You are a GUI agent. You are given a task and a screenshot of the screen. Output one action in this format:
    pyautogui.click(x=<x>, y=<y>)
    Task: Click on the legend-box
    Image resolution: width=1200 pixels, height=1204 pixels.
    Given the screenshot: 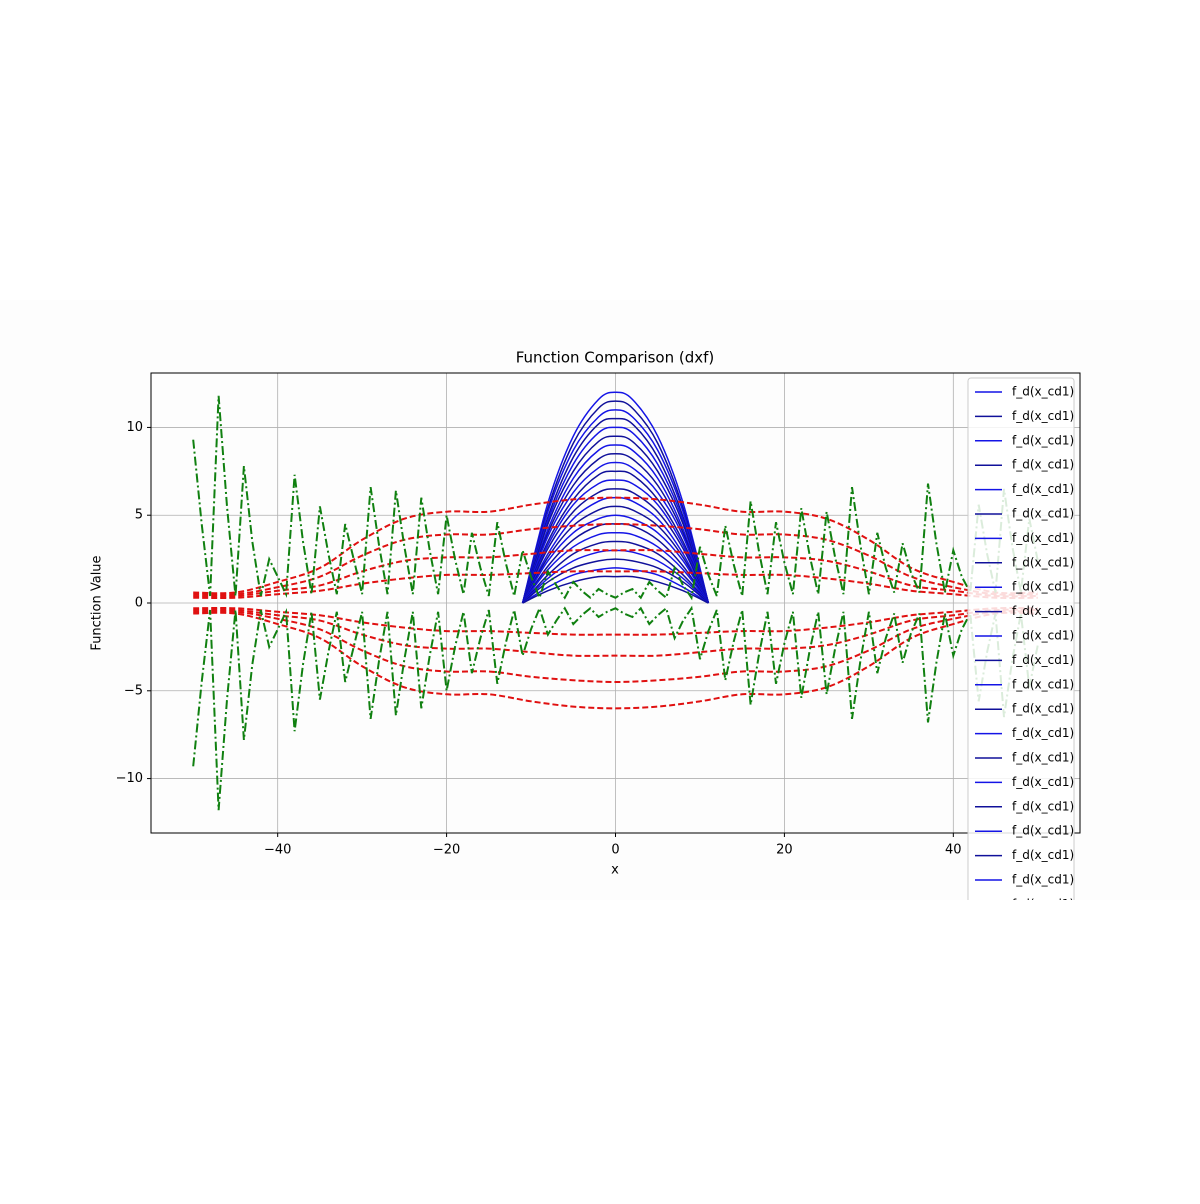 What is the action you would take?
    pyautogui.click(x=1021, y=638)
    